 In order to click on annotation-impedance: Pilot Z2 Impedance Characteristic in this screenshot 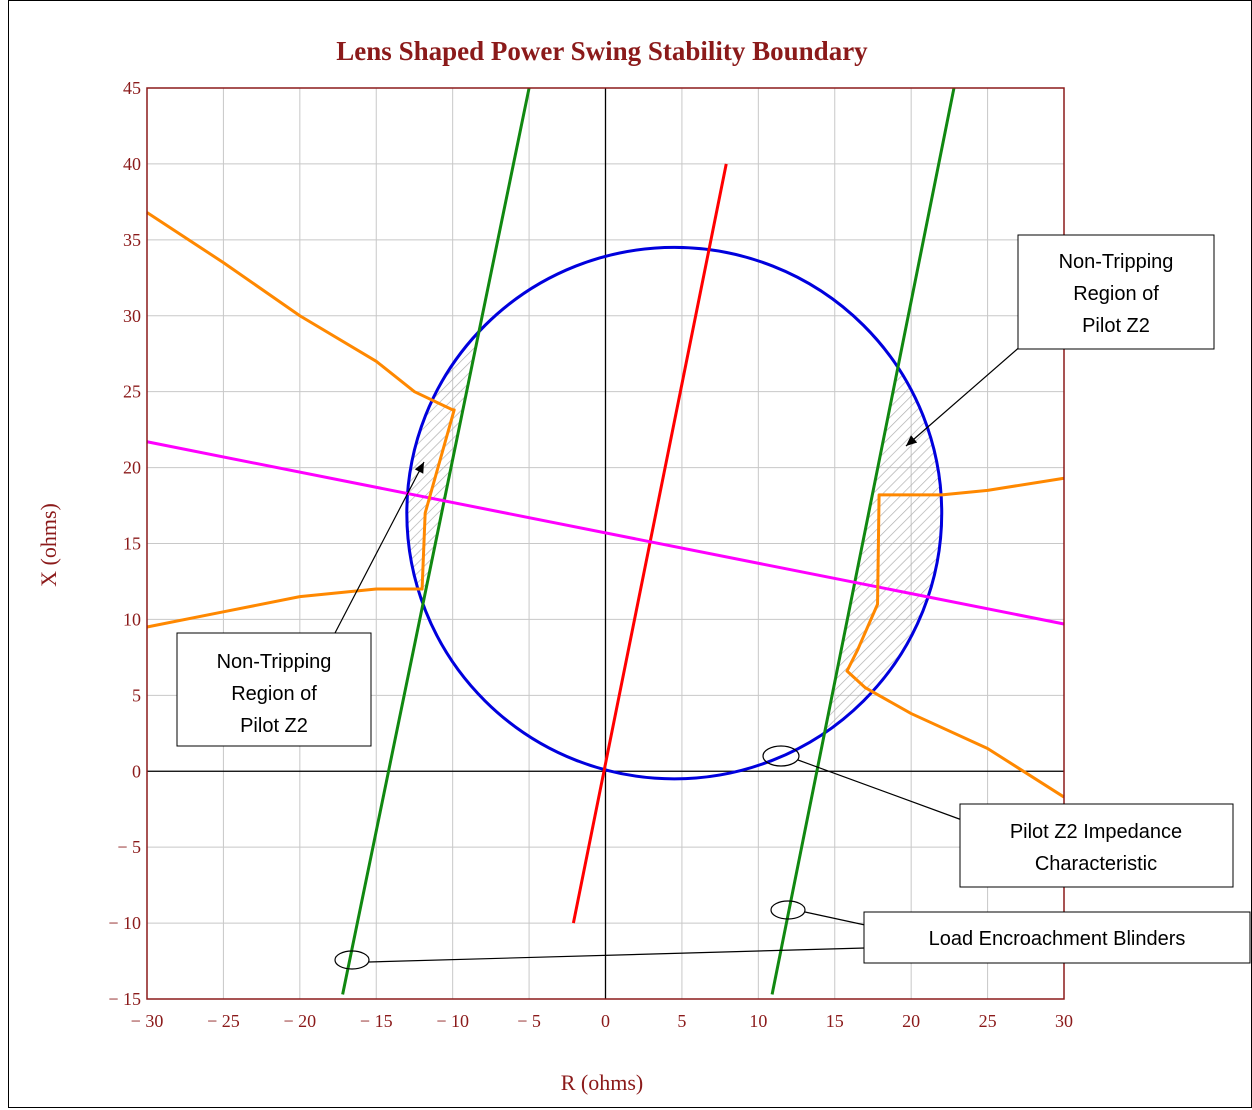, I will do `click(998, 816)`.